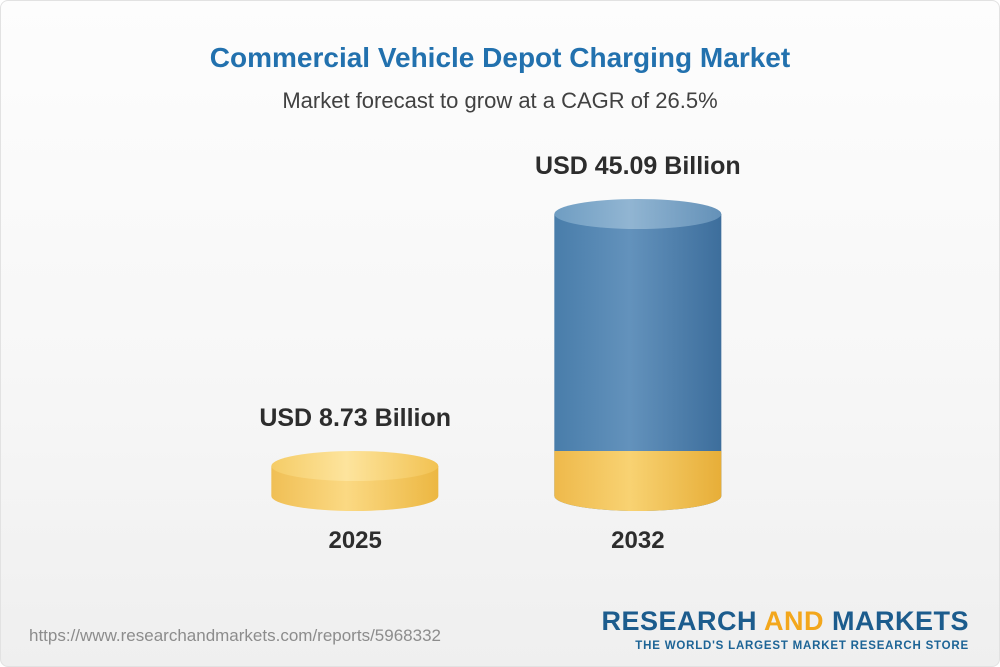  Describe the element at coordinates (355, 418) in the screenshot. I see `value-label-2025: USD 8.73 Billion` at that location.